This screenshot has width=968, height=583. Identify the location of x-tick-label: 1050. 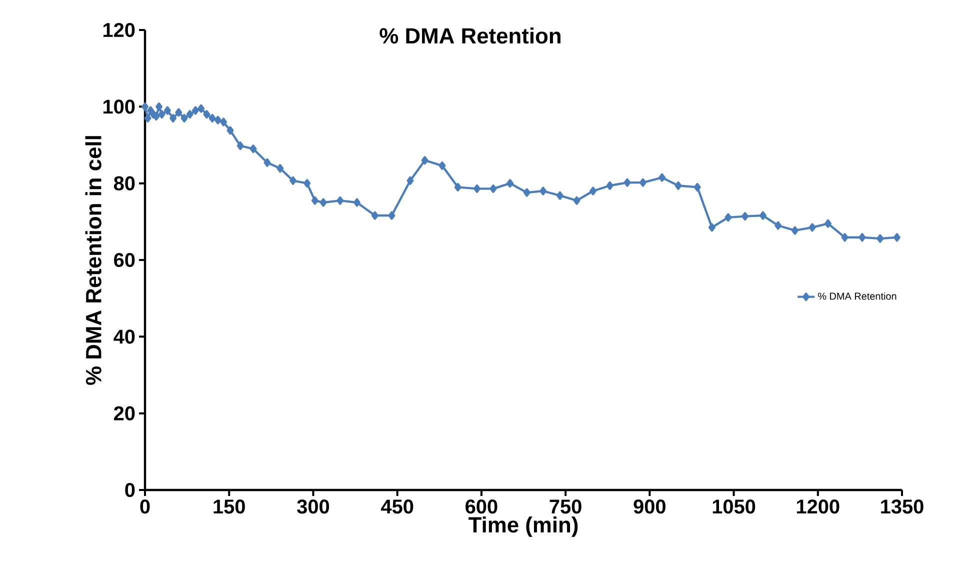
(734, 507).